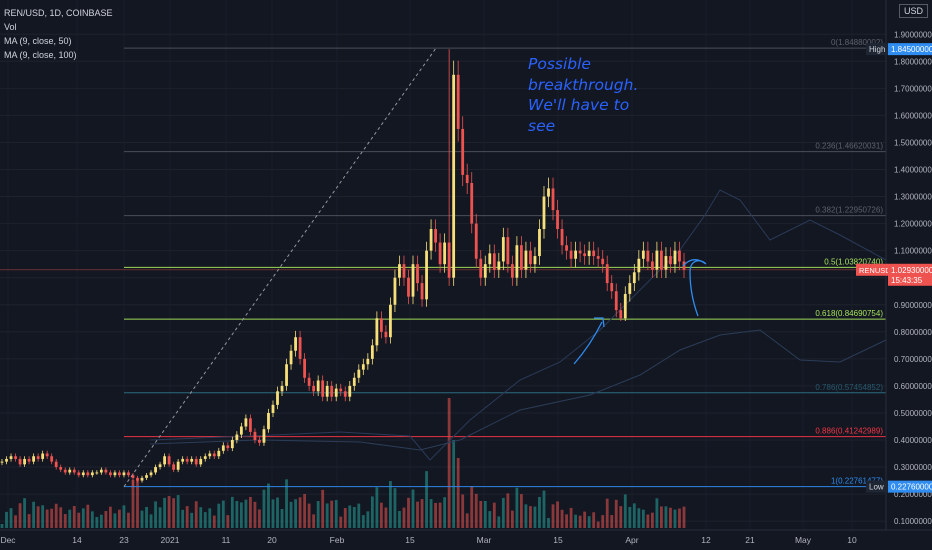 The image size is (932, 550). I want to click on fib-level-label: 0.886(0.41242989), so click(849, 431).